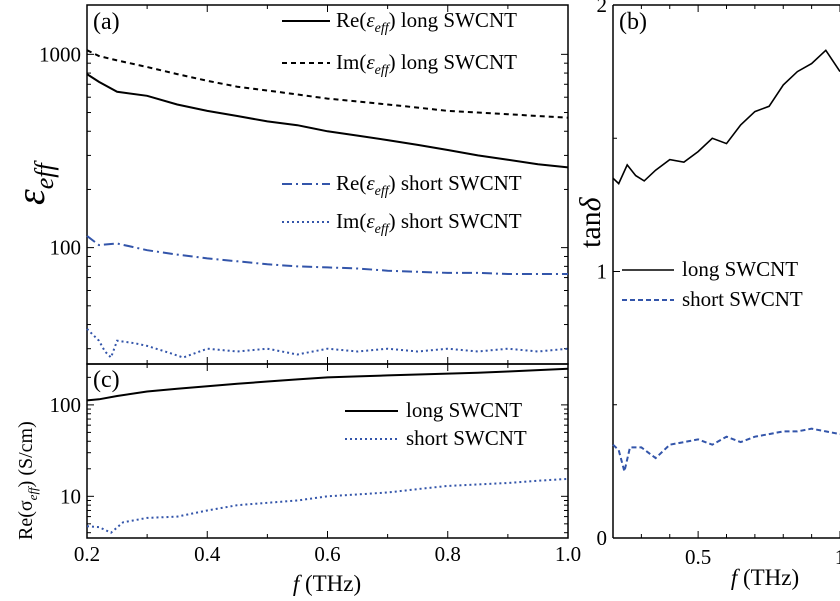 Image resolution: width=840 pixels, height=601 pixels. I want to click on y-tick-label: 1, so click(602, 272).